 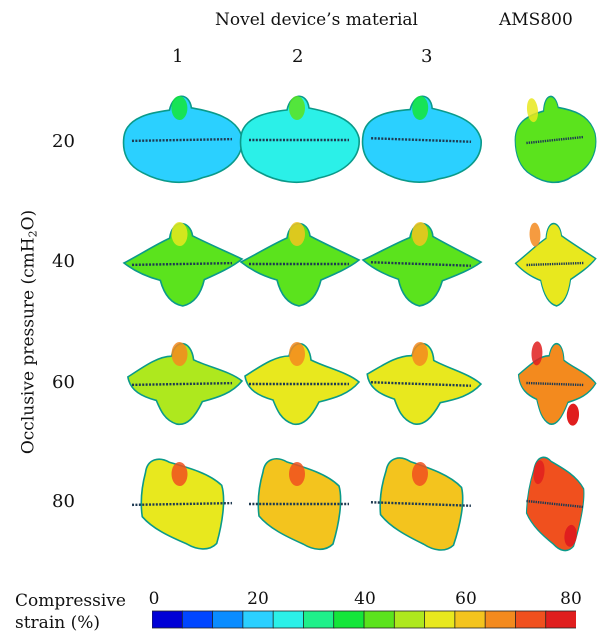 What do you see at coordinates (63, 382) in the screenshot?
I see `row-label-60: 60` at bounding box center [63, 382].